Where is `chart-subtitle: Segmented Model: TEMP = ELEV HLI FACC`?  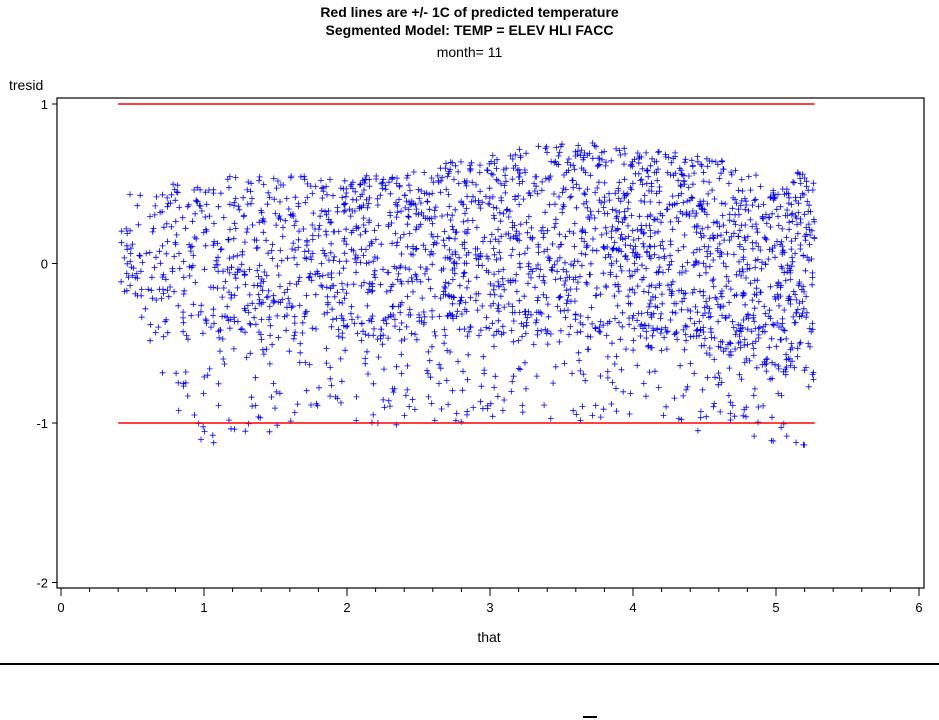 chart-subtitle: Segmented Model: TEMP = ELEV HLI FACC is located at coordinates (469, 30).